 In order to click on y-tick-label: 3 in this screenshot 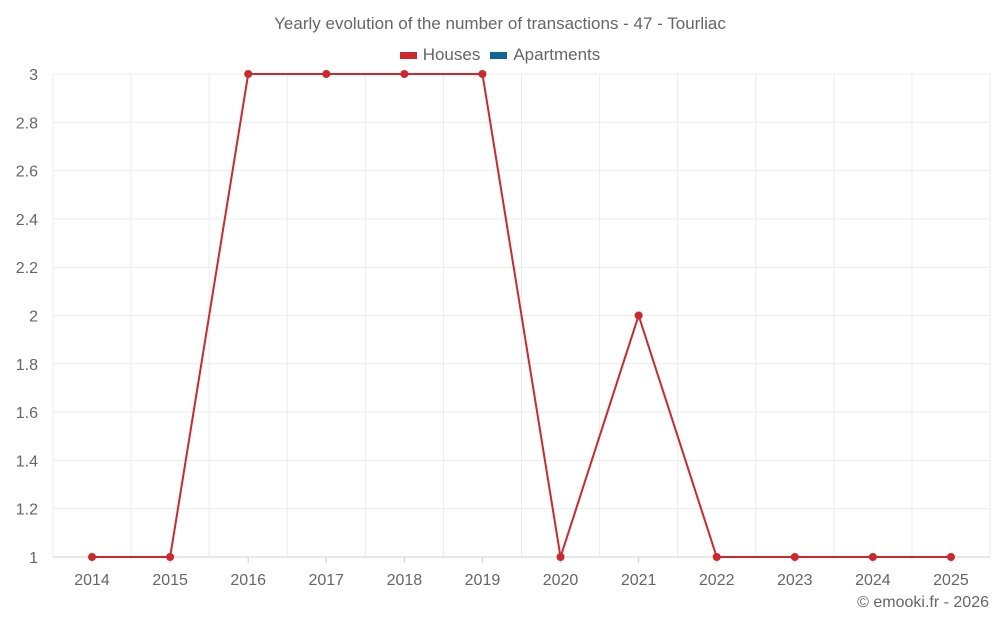, I will do `click(33, 75)`.